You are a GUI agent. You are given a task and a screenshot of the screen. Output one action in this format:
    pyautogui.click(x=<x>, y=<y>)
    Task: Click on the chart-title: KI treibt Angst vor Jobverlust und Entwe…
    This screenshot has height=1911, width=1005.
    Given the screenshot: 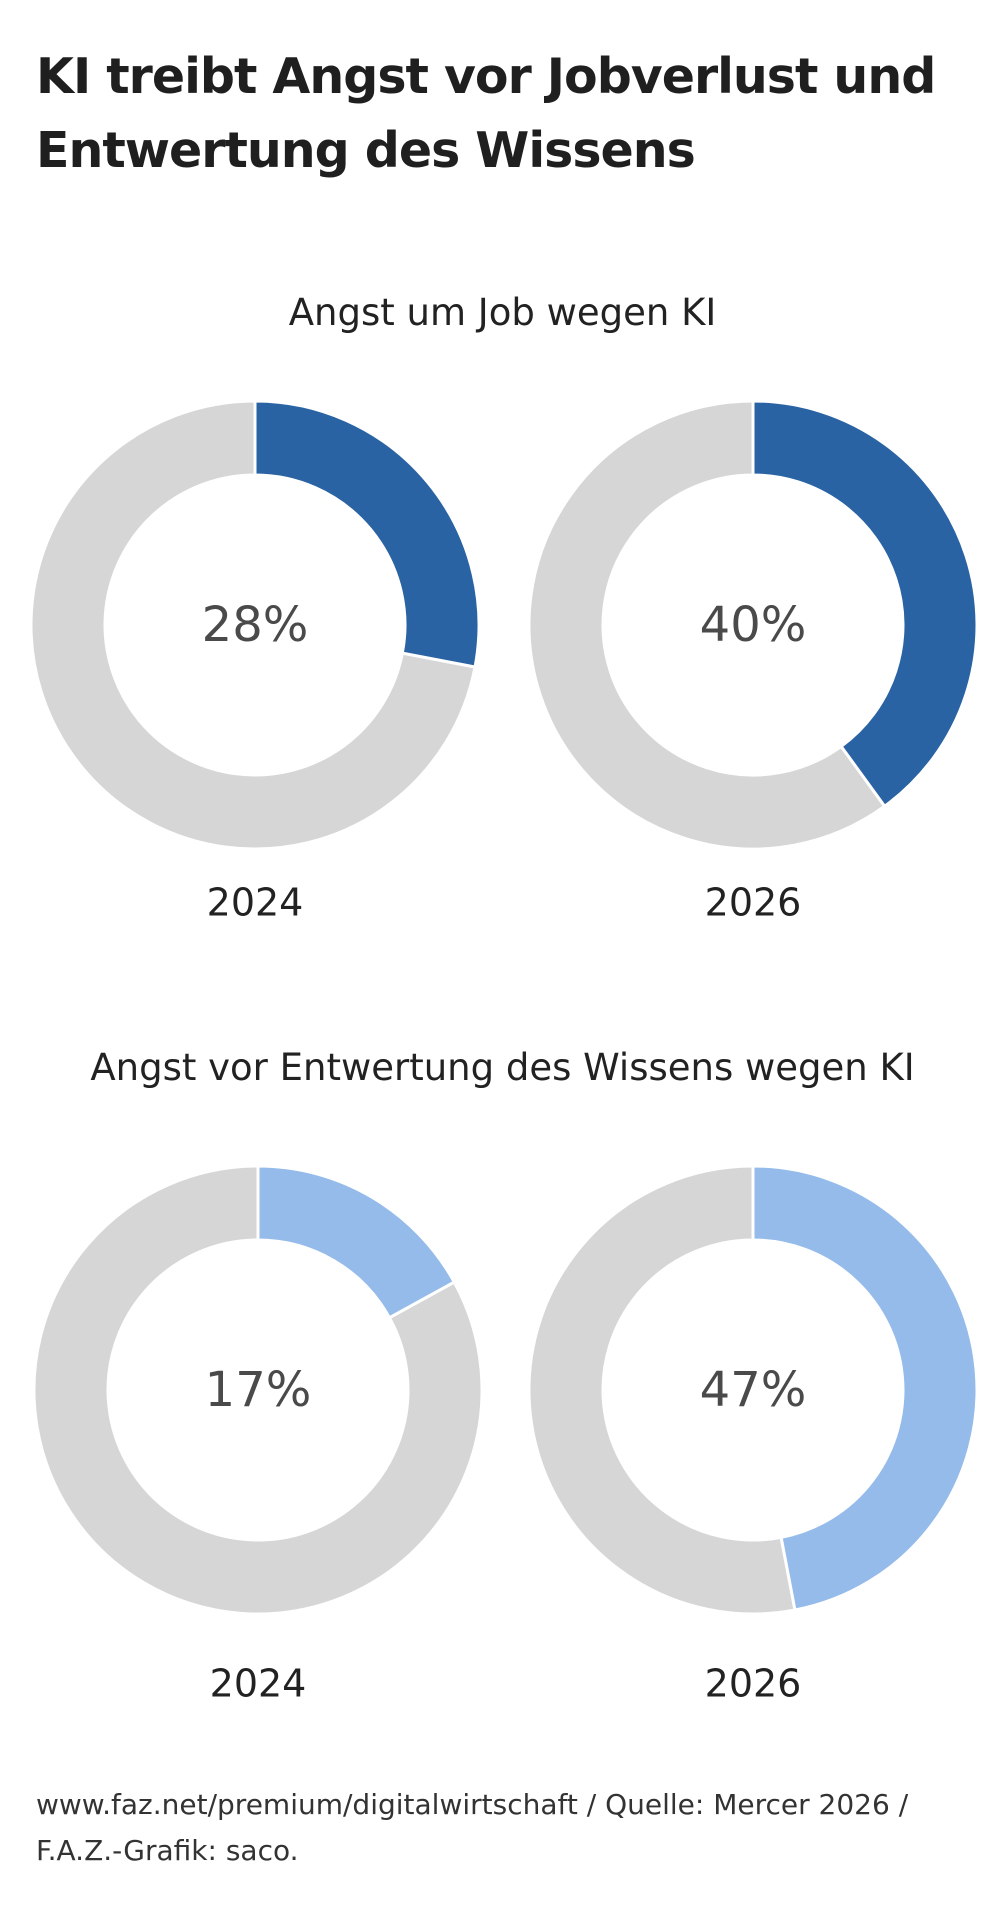 What is the action you would take?
    pyautogui.click(x=486, y=113)
    